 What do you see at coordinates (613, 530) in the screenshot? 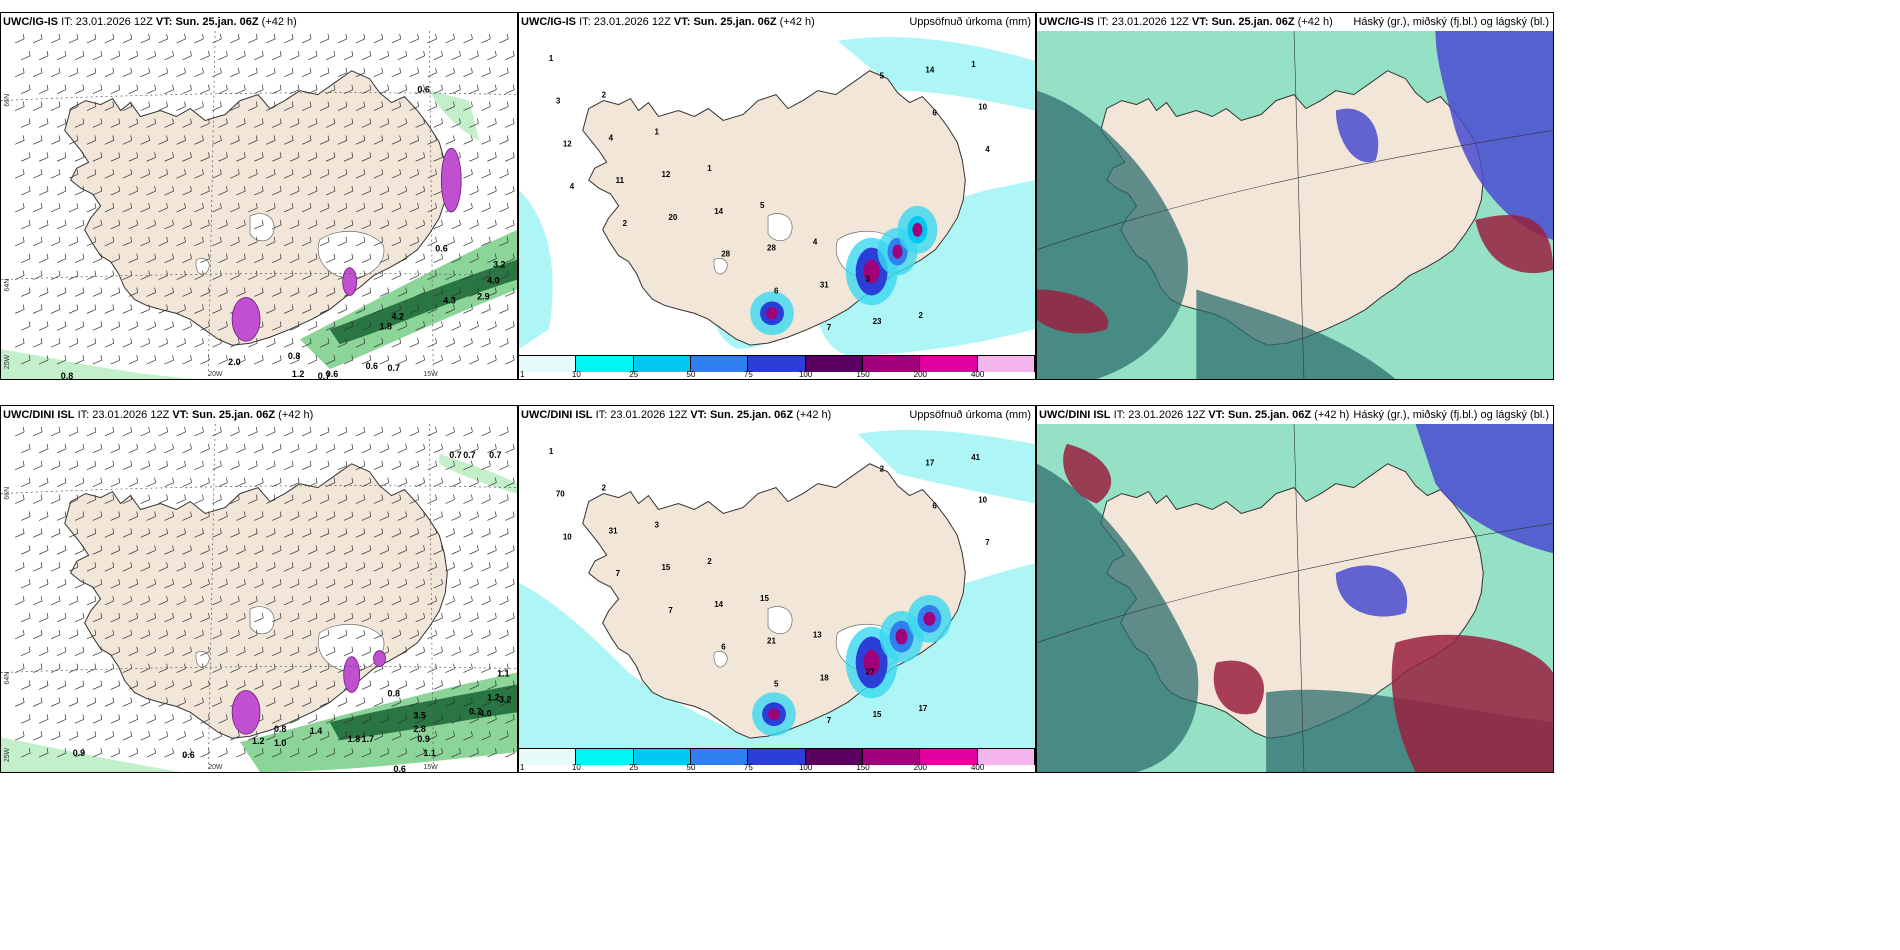
I see `precip-value-label: 31` at bounding box center [613, 530].